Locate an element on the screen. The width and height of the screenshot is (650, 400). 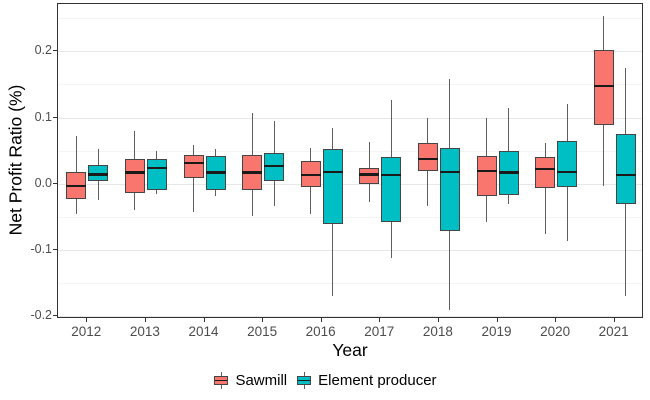
y-tick-label: 0.1 is located at coordinates (43, 116).